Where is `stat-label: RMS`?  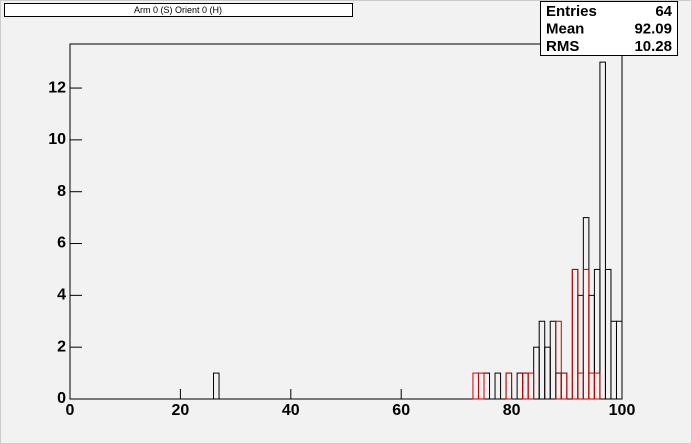 stat-label: RMS is located at coordinates (562, 46).